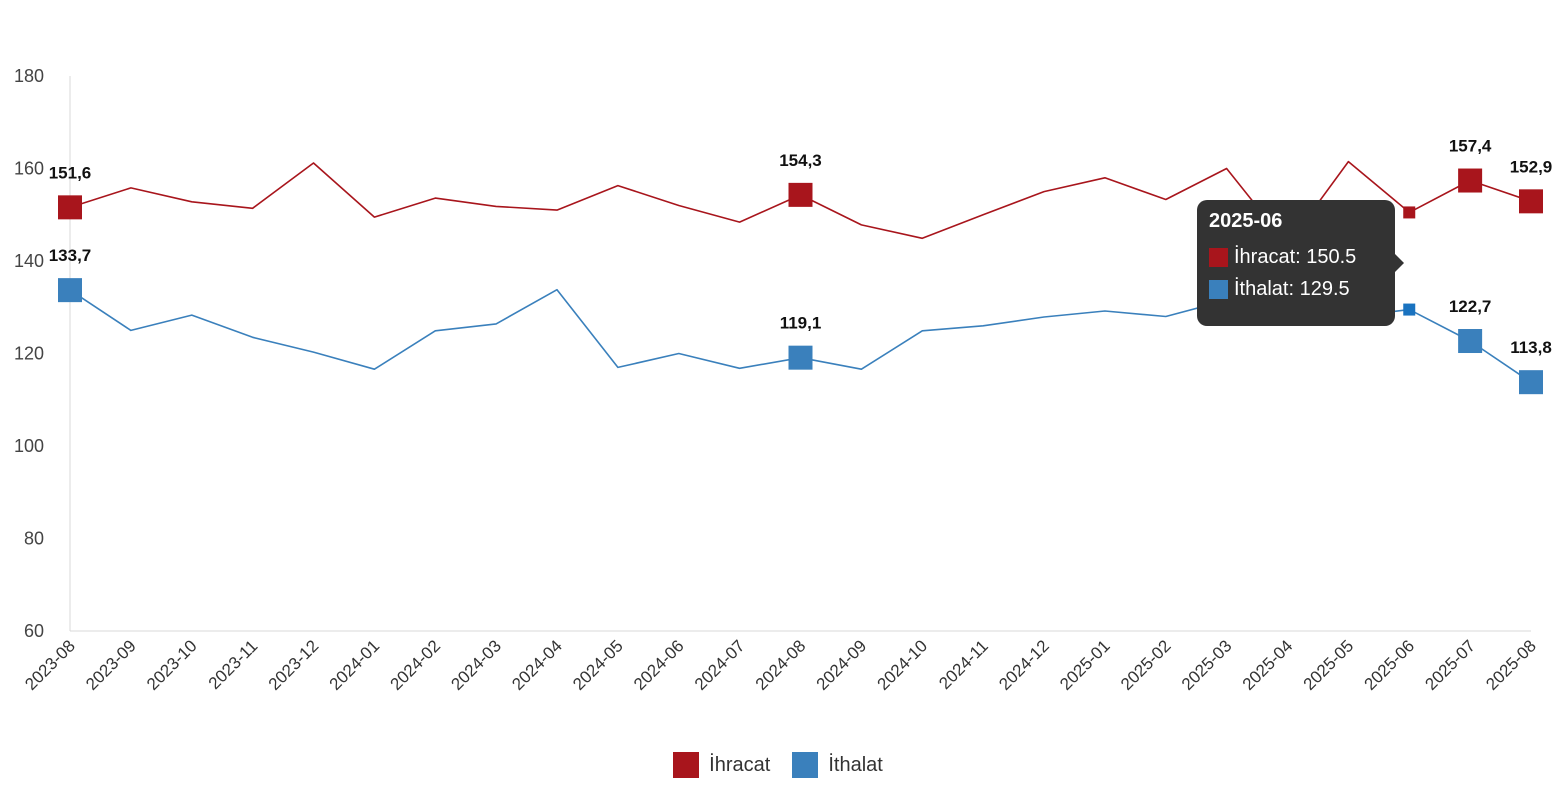 Image resolution: width=1556 pixels, height=800 pixels. I want to click on data-label: 157,4, so click(1470, 146).